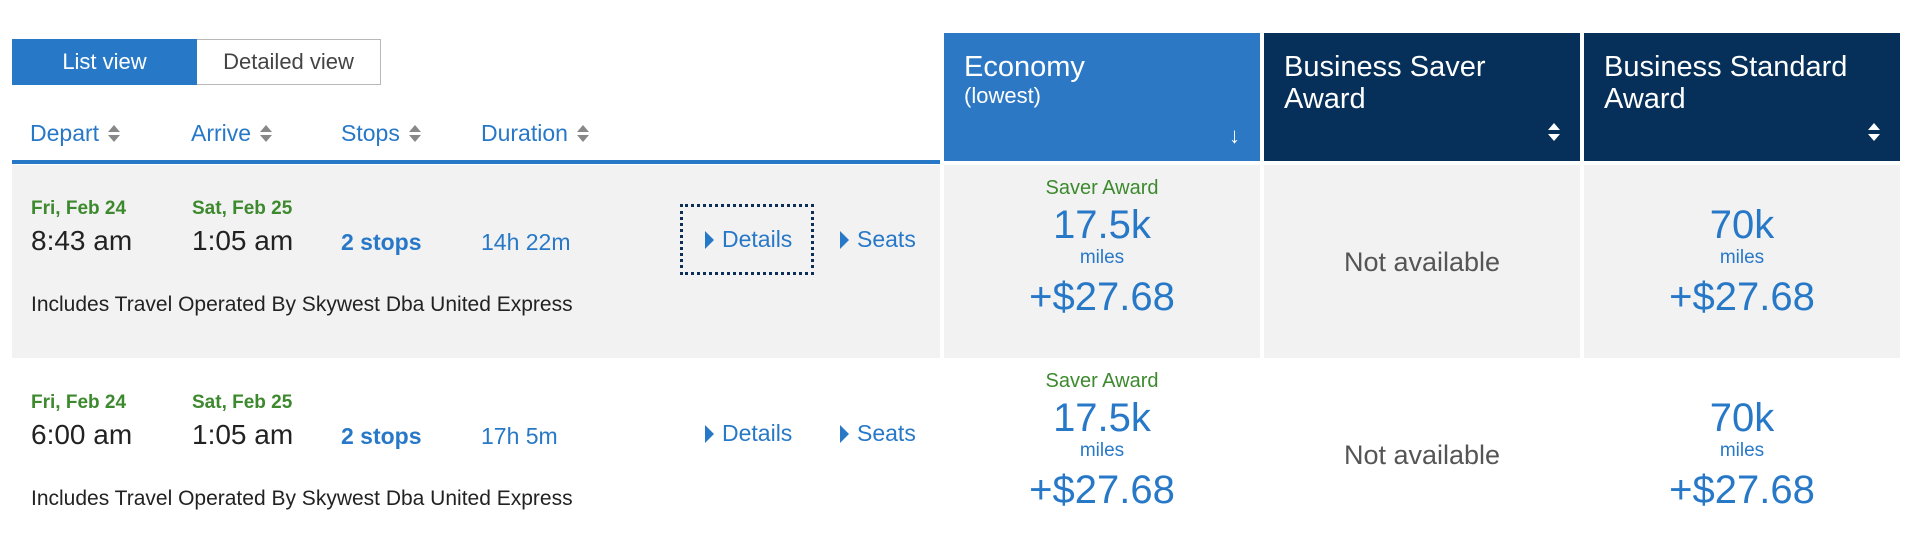  I want to click on view-toggle: List view Detailed view, so click(196, 62).